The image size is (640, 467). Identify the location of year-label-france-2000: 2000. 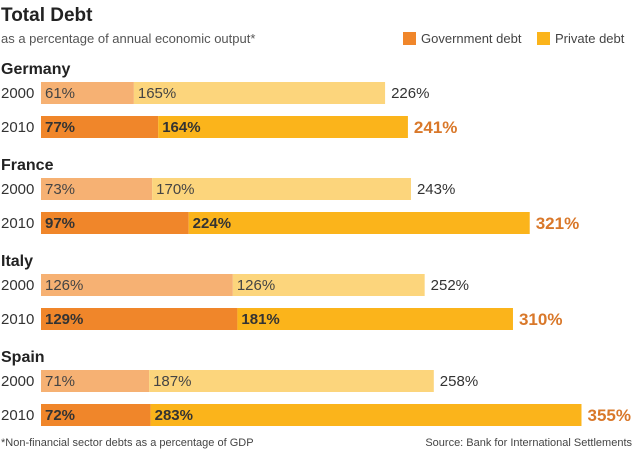
(17, 189).